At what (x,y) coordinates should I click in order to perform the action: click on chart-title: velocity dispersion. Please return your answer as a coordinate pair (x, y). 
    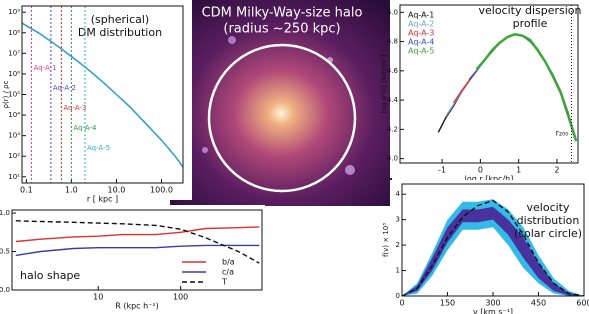
    Looking at the image, I should click on (529, 10).